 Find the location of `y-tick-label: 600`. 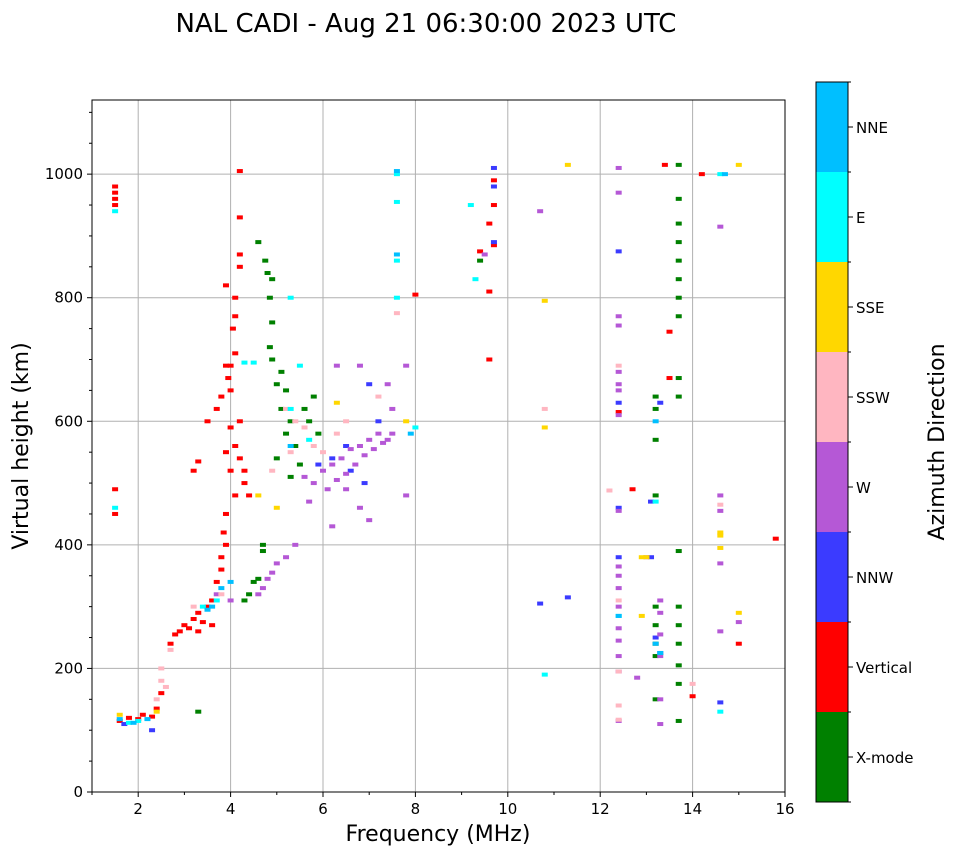

y-tick-label: 600 is located at coordinates (68, 421).